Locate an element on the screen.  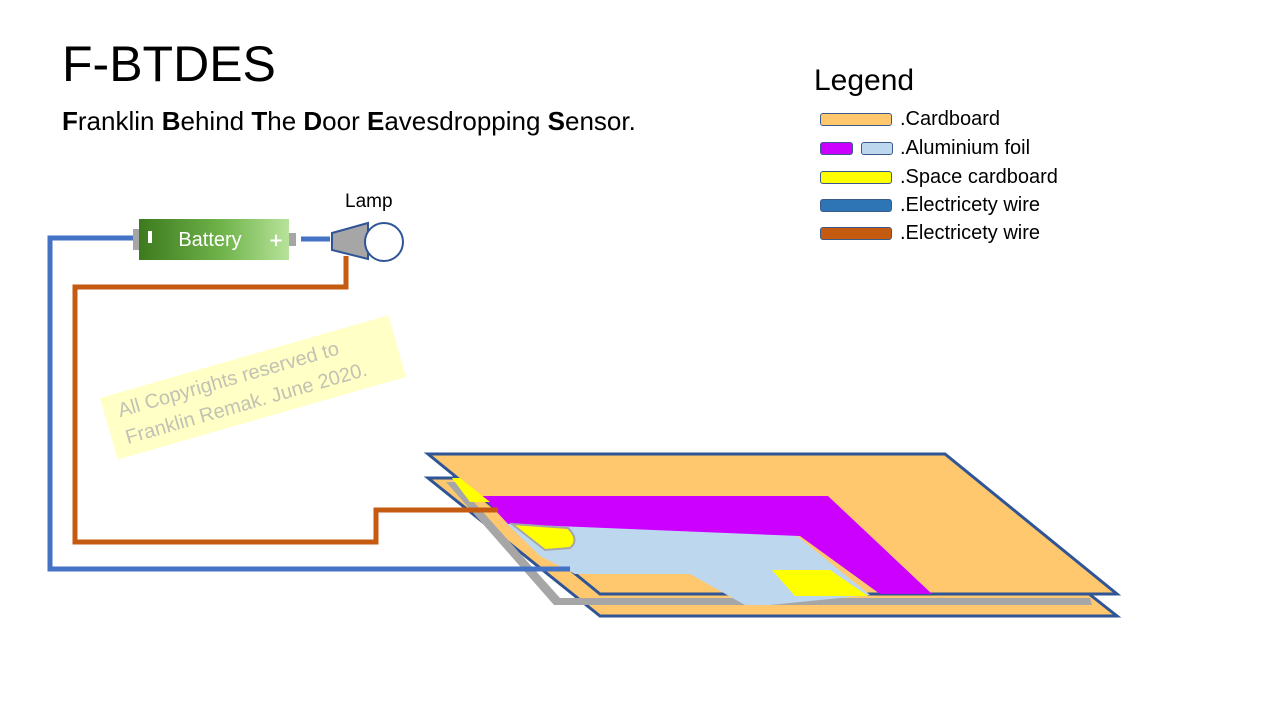
legend-item-cardboard: .Cardboard is located at coordinates (910, 119).